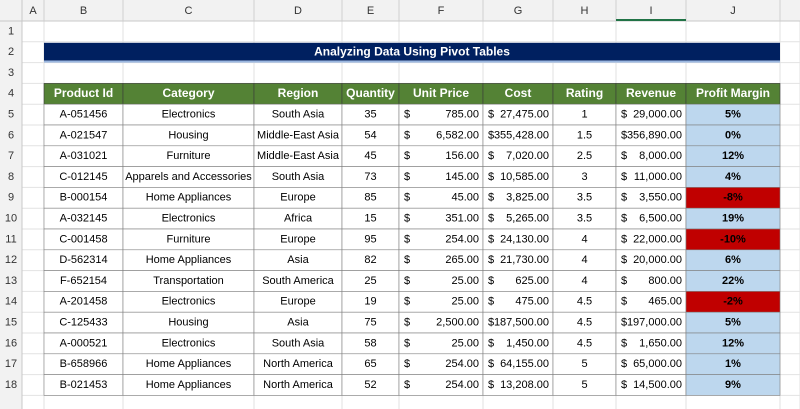 This screenshot has height=409, width=800. Describe the element at coordinates (585, 11) in the screenshot. I see `column-letter: H` at that location.